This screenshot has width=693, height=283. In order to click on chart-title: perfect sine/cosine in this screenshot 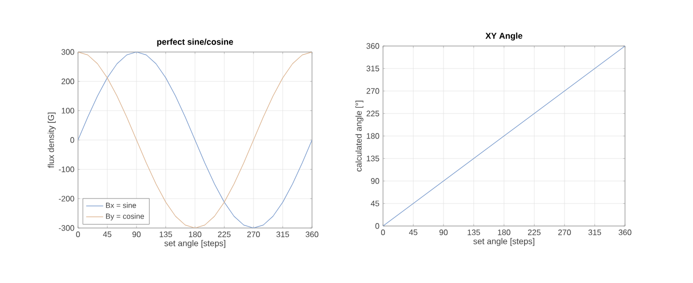, I will do `click(195, 42)`.